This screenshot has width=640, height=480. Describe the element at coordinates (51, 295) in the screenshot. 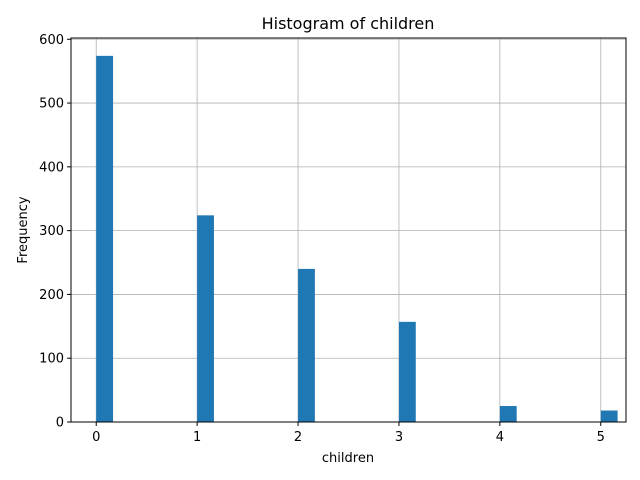

I see `y-tick-label: 200` at that location.